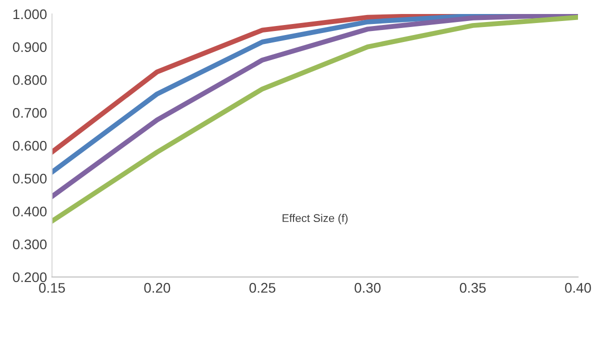 The image size is (605, 340). I want to click on y-tick-label: 0.600, so click(29, 145).